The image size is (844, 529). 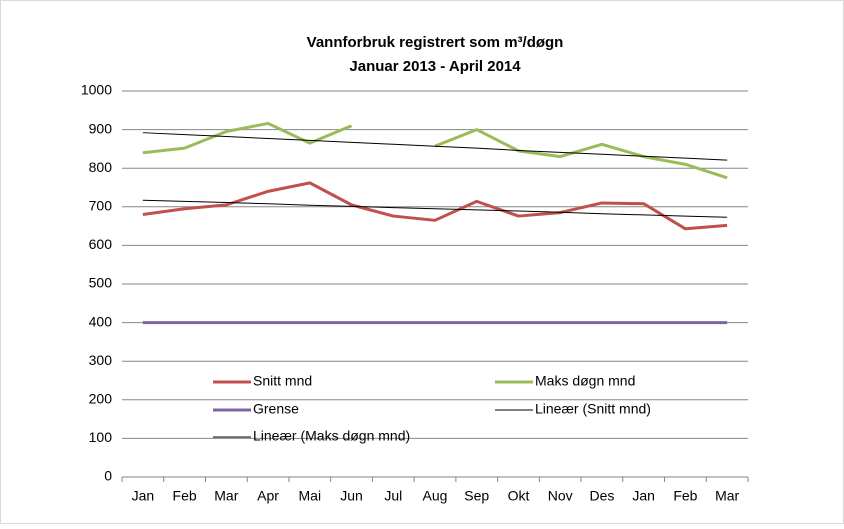 I want to click on y-tick-label: 0, so click(x=108, y=476).